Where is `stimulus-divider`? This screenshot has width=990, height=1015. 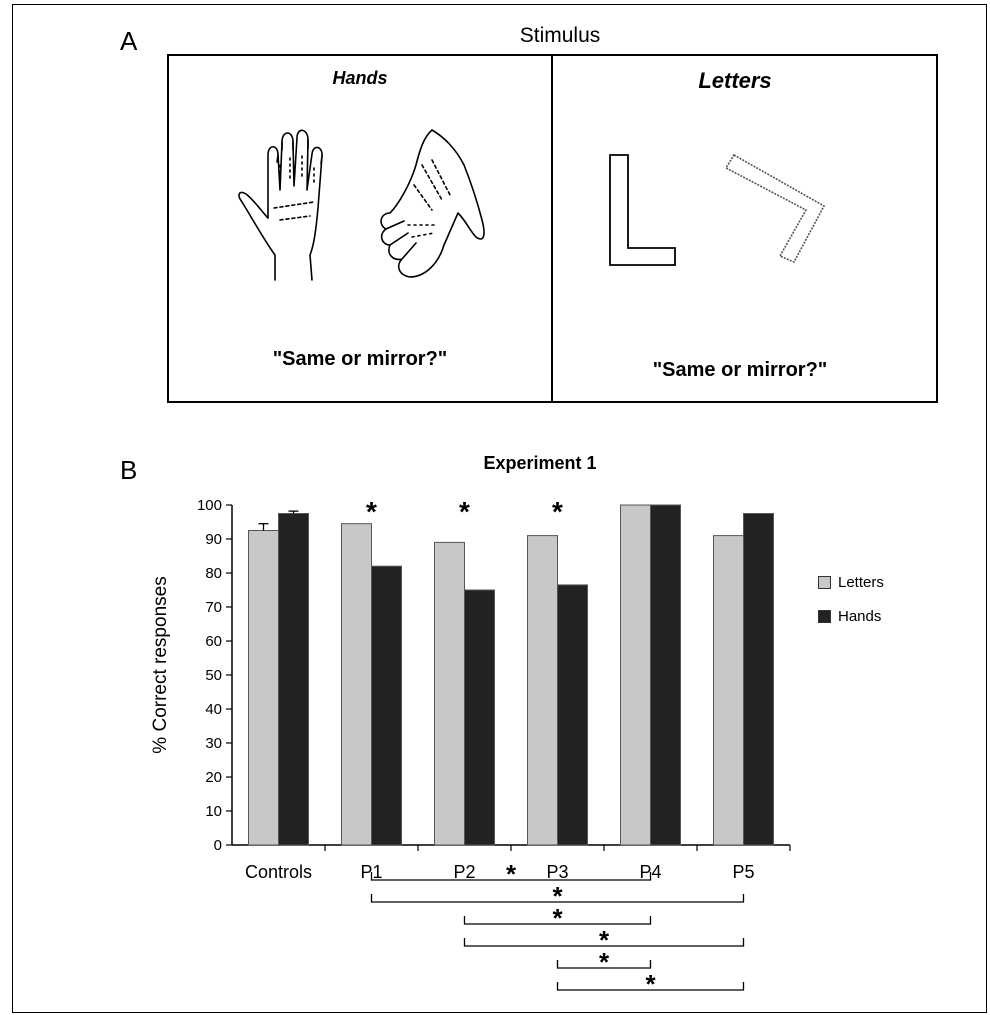
stimulus-divider is located at coordinates (552, 228).